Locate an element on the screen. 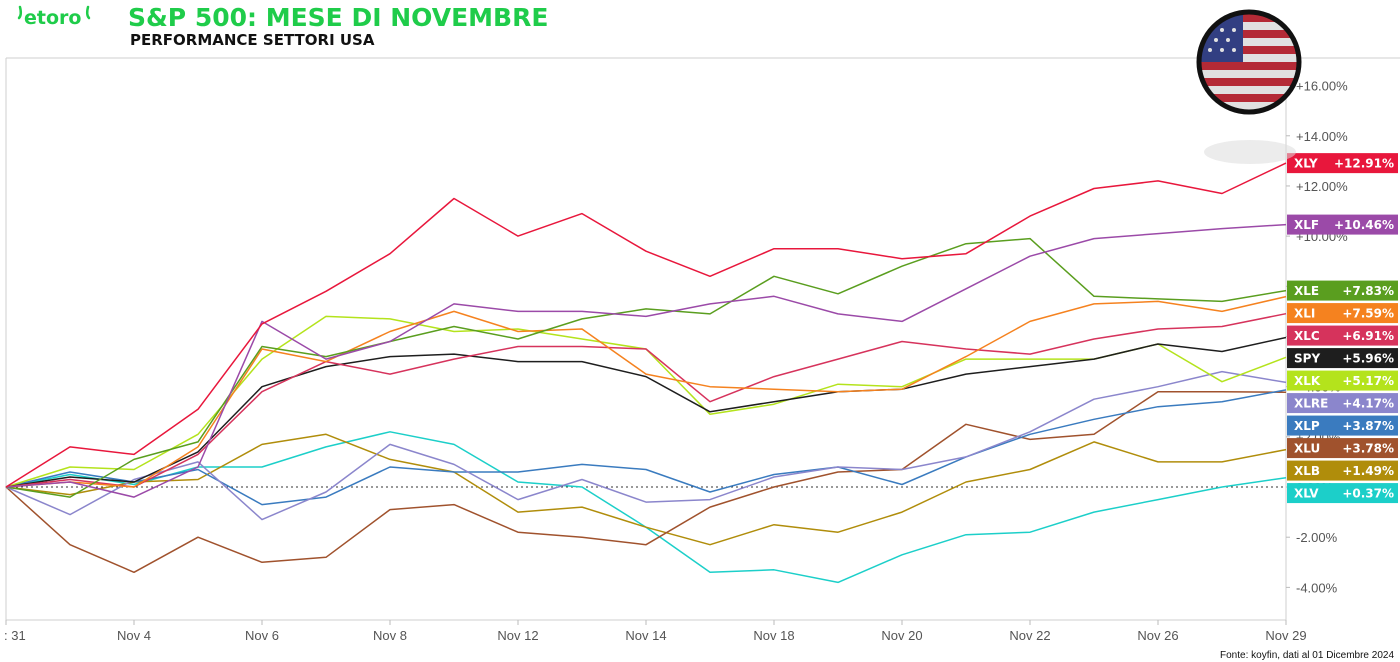 The width and height of the screenshot is (1400, 662). x-tick-label: Nov 29 is located at coordinates (1285, 635).